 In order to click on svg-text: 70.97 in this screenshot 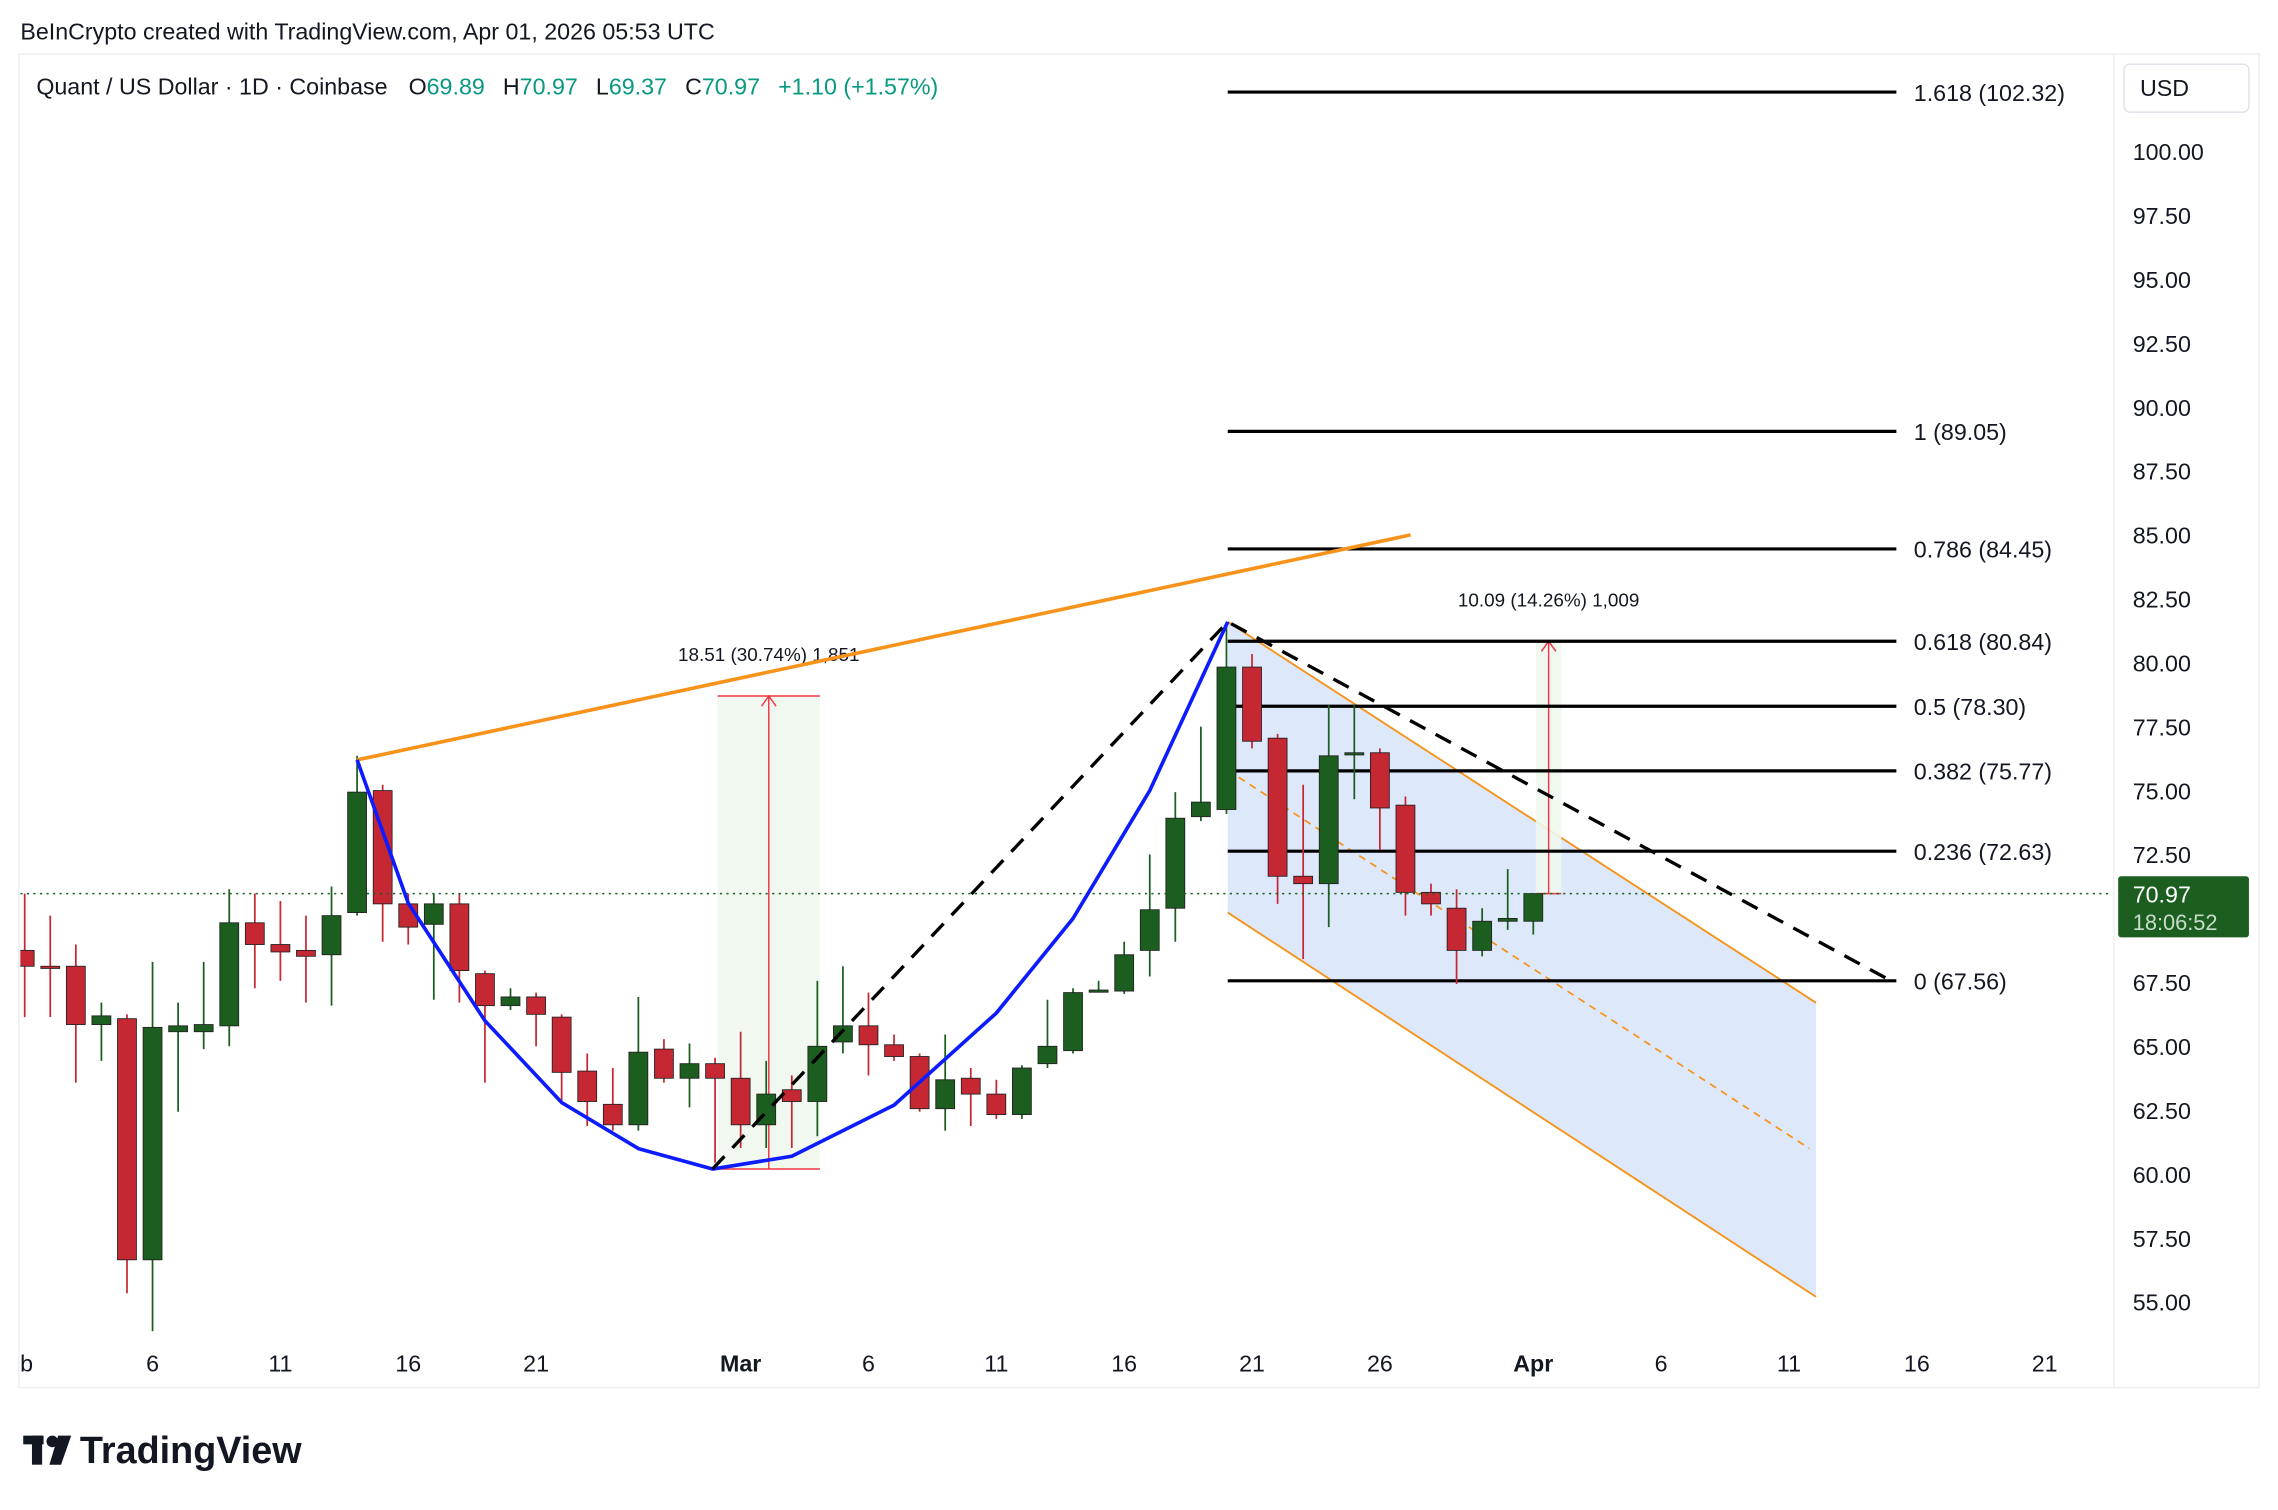, I will do `click(2162, 894)`.